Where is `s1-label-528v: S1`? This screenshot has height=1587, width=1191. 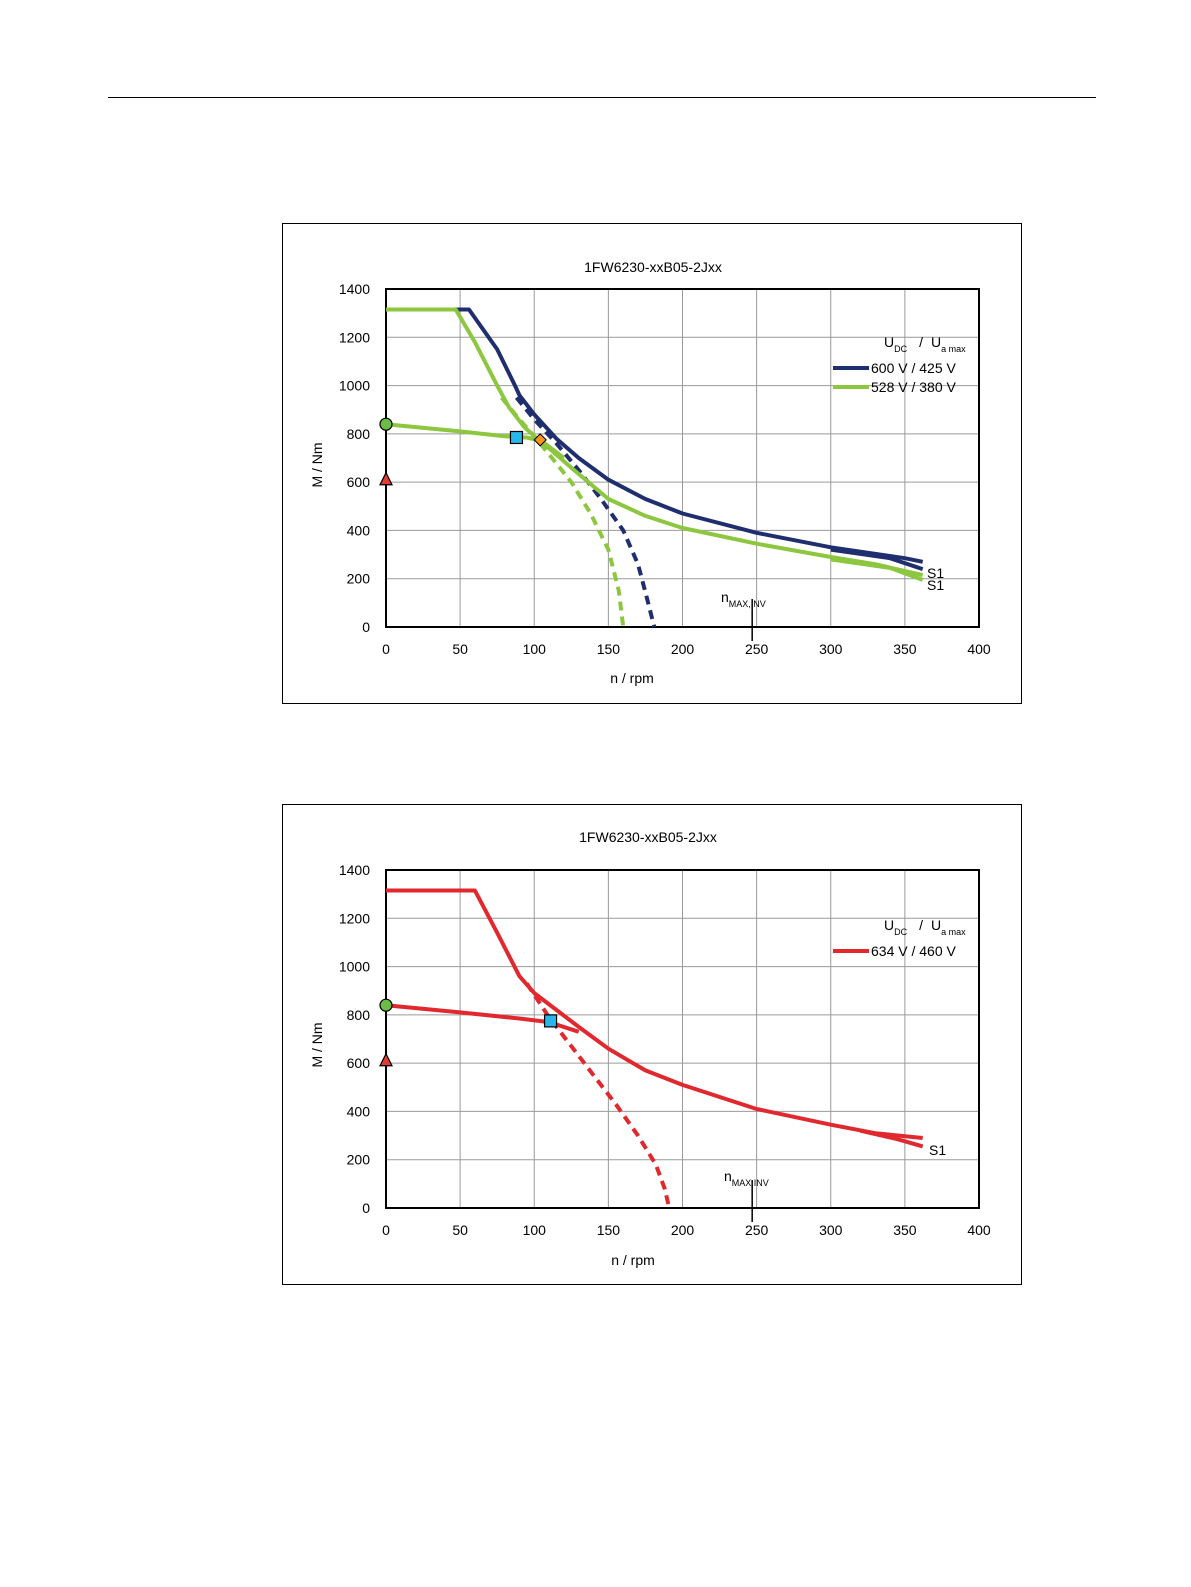 s1-label-528v: S1 is located at coordinates (935, 585).